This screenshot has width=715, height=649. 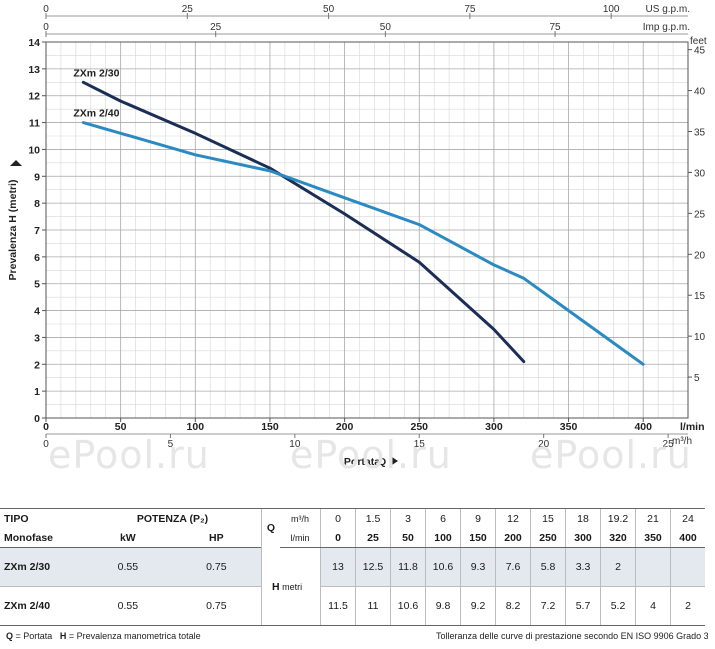 I want to click on model-name: ZXm 2/30, so click(x=42, y=567).